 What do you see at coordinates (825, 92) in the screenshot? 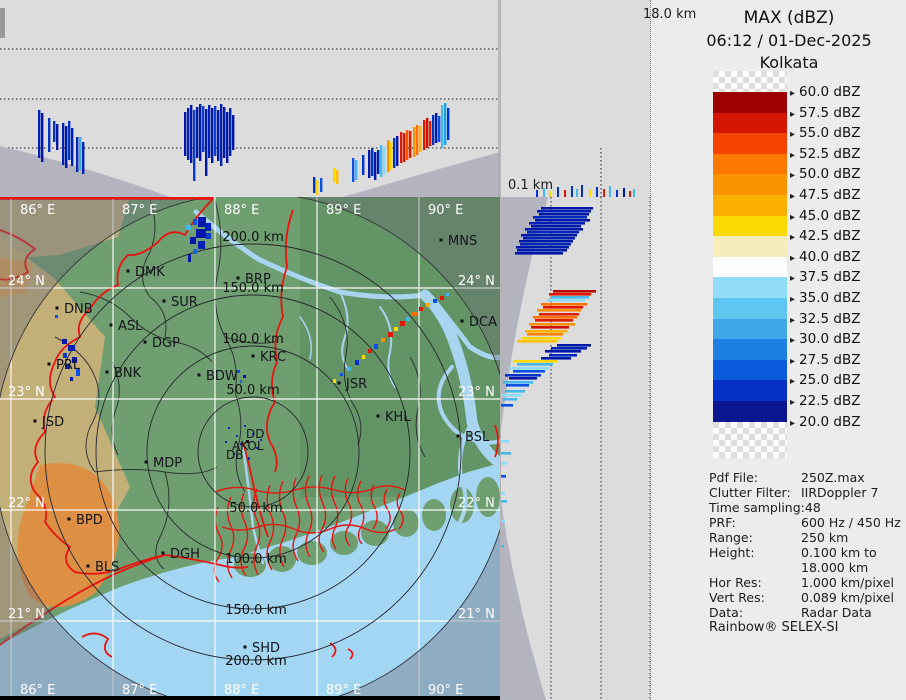
I see `colorbar-tick-label: ▸ 60.0 dBZ` at bounding box center [825, 92].